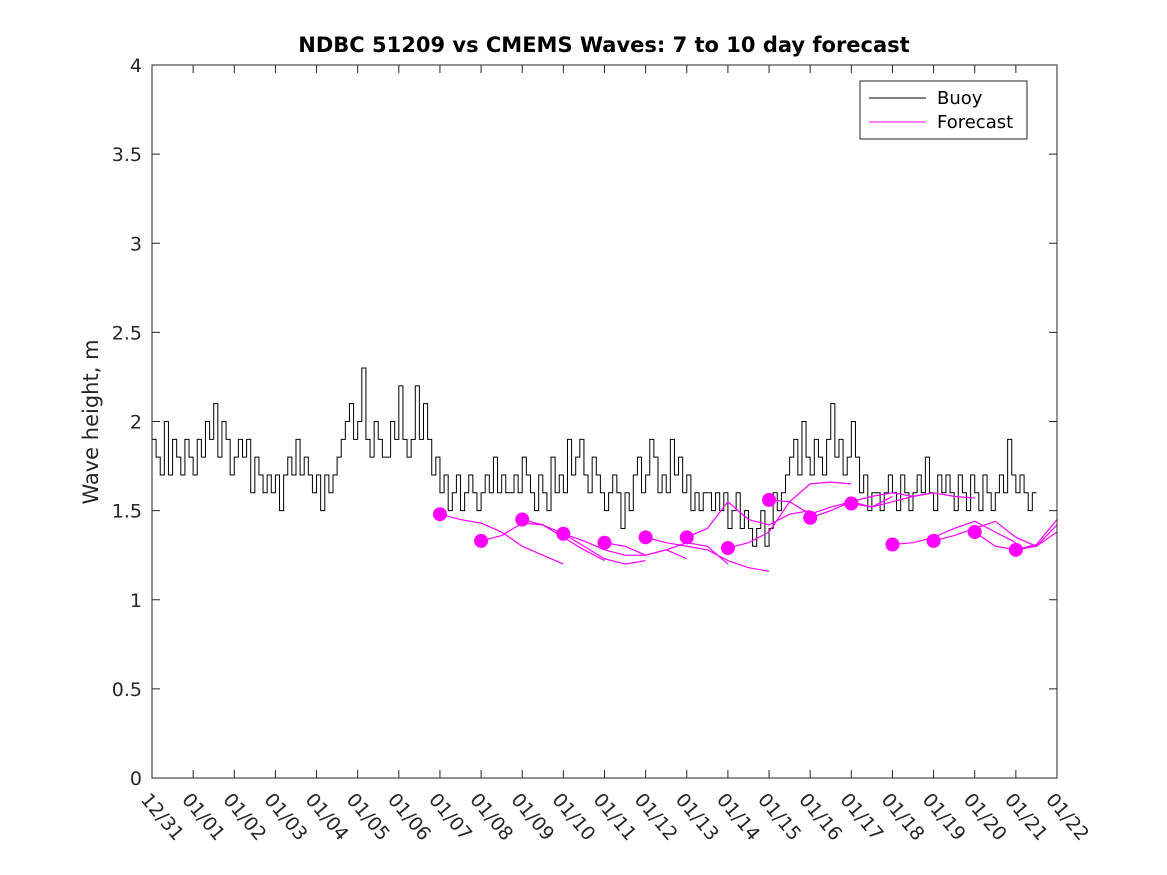 The image size is (1167, 875). Describe the element at coordinates (127, 690) in the screenshot. I see `y-tick-label: 0.5` at that location.